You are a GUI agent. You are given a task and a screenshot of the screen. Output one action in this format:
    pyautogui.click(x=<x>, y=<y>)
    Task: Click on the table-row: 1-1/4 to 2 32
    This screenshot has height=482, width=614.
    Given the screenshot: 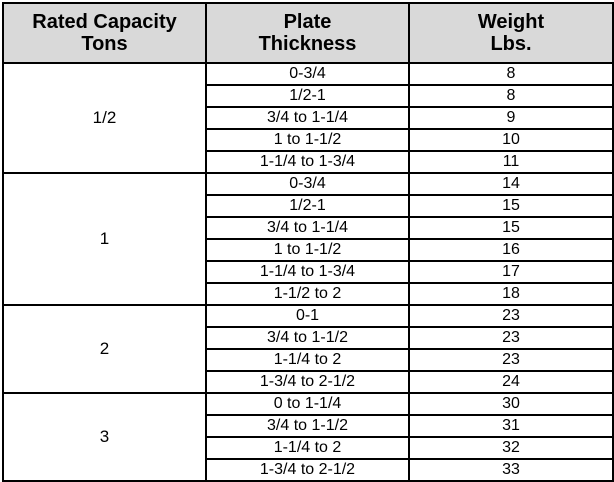 What is the action you would take?
    pyautogui.click(x=308, y=448)
    